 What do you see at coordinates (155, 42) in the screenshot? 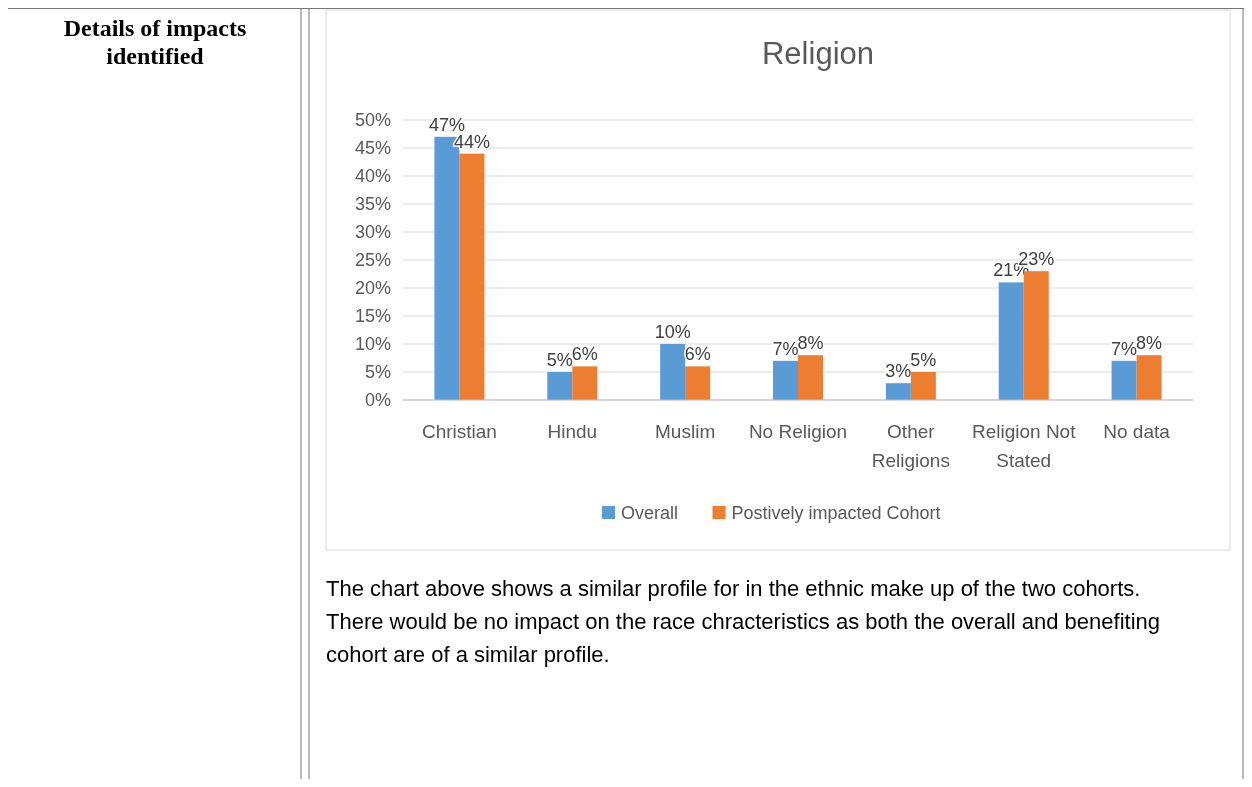
I see `text: Details of impacts identified` at bounding box center [155, 42].